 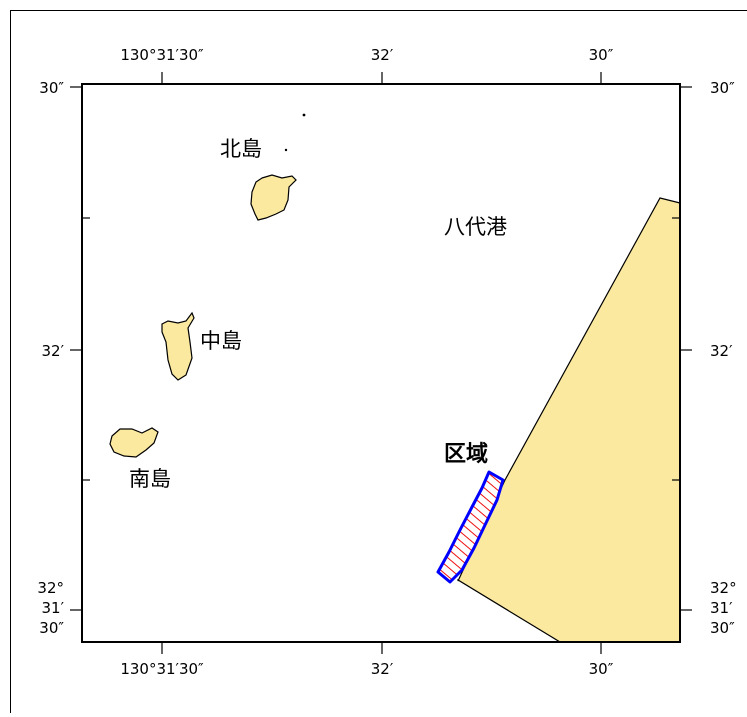 What do you see at coordinates (721, 351) in the screenshot?
I see `right-axis-label: 32′` at bounding box center [721, 351].